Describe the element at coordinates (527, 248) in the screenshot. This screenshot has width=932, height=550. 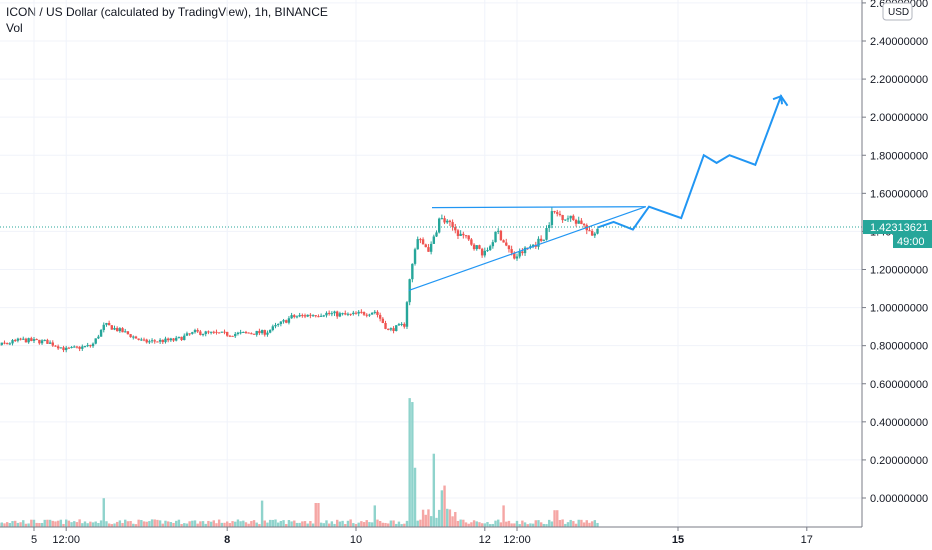
I see `triangle-lower-line` at that location.